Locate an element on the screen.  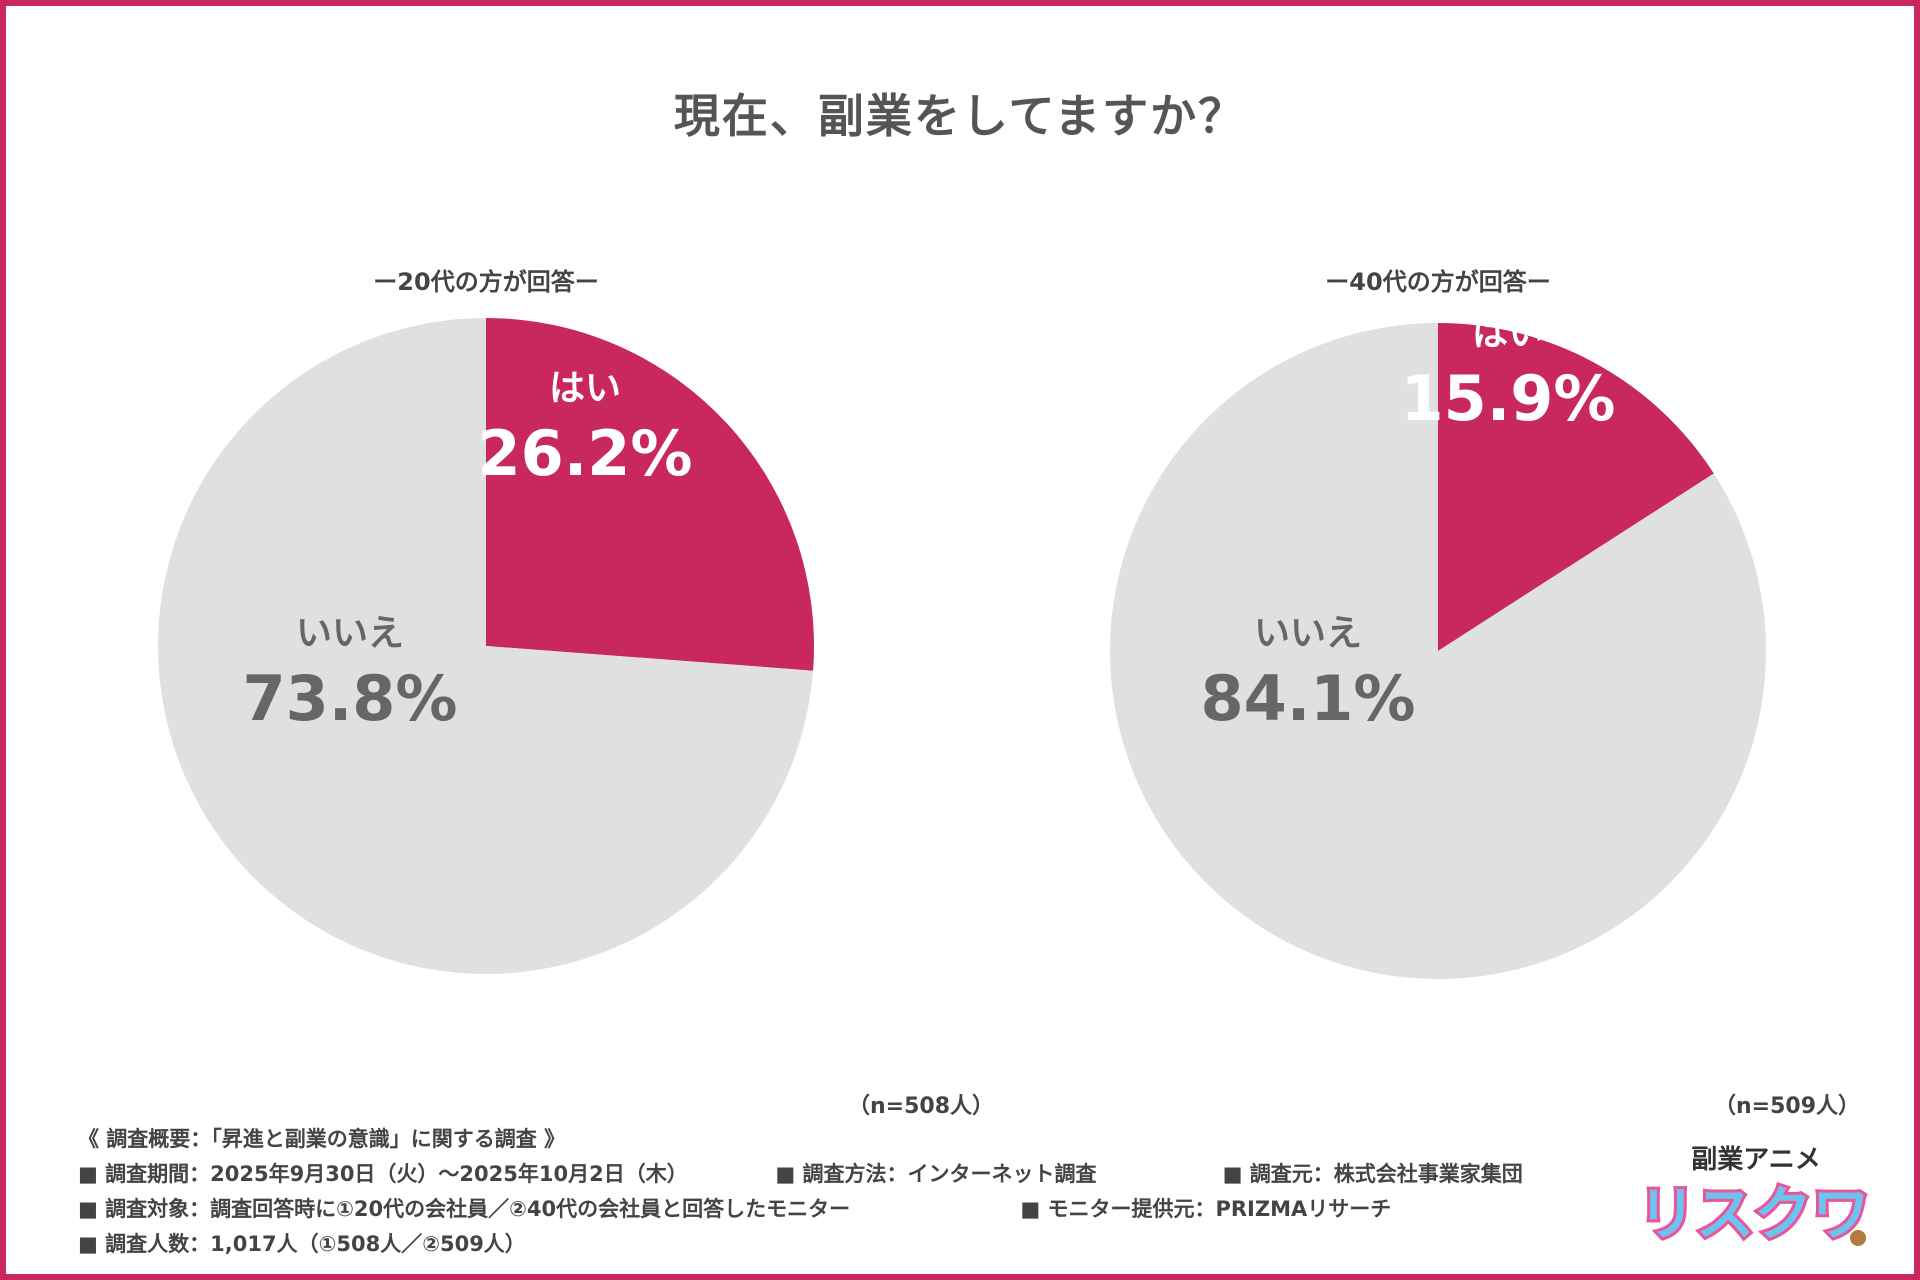
chart-1-value-yes: 26.2% is located at coordinates (584, 453).